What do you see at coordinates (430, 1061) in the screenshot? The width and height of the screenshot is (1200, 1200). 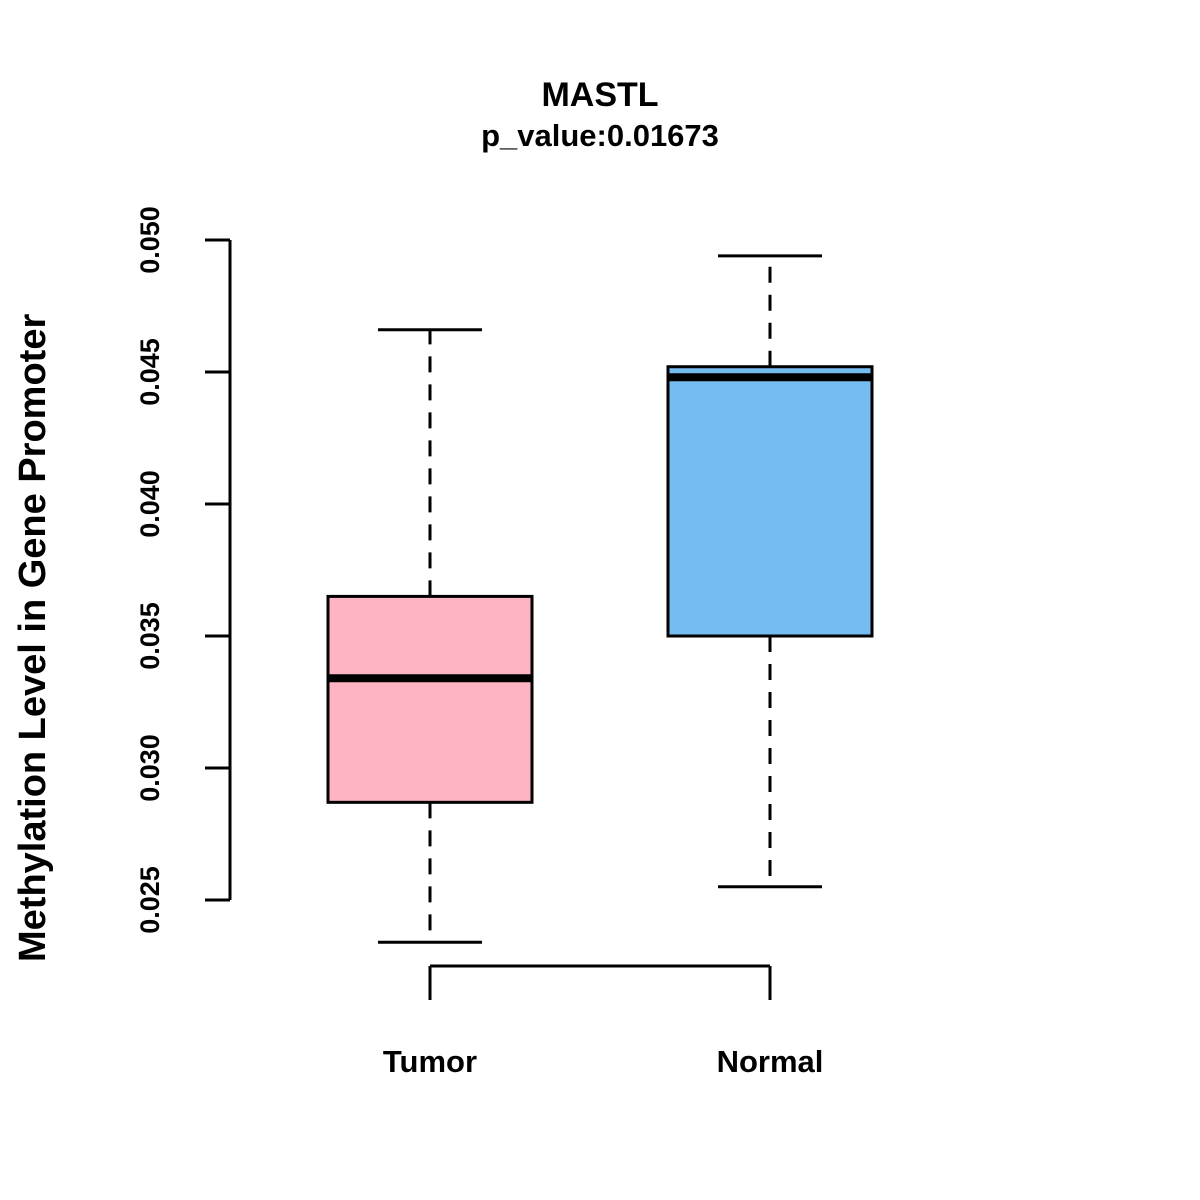 I see `x-category-label: Tumor` at bounding box center [430, 1061].